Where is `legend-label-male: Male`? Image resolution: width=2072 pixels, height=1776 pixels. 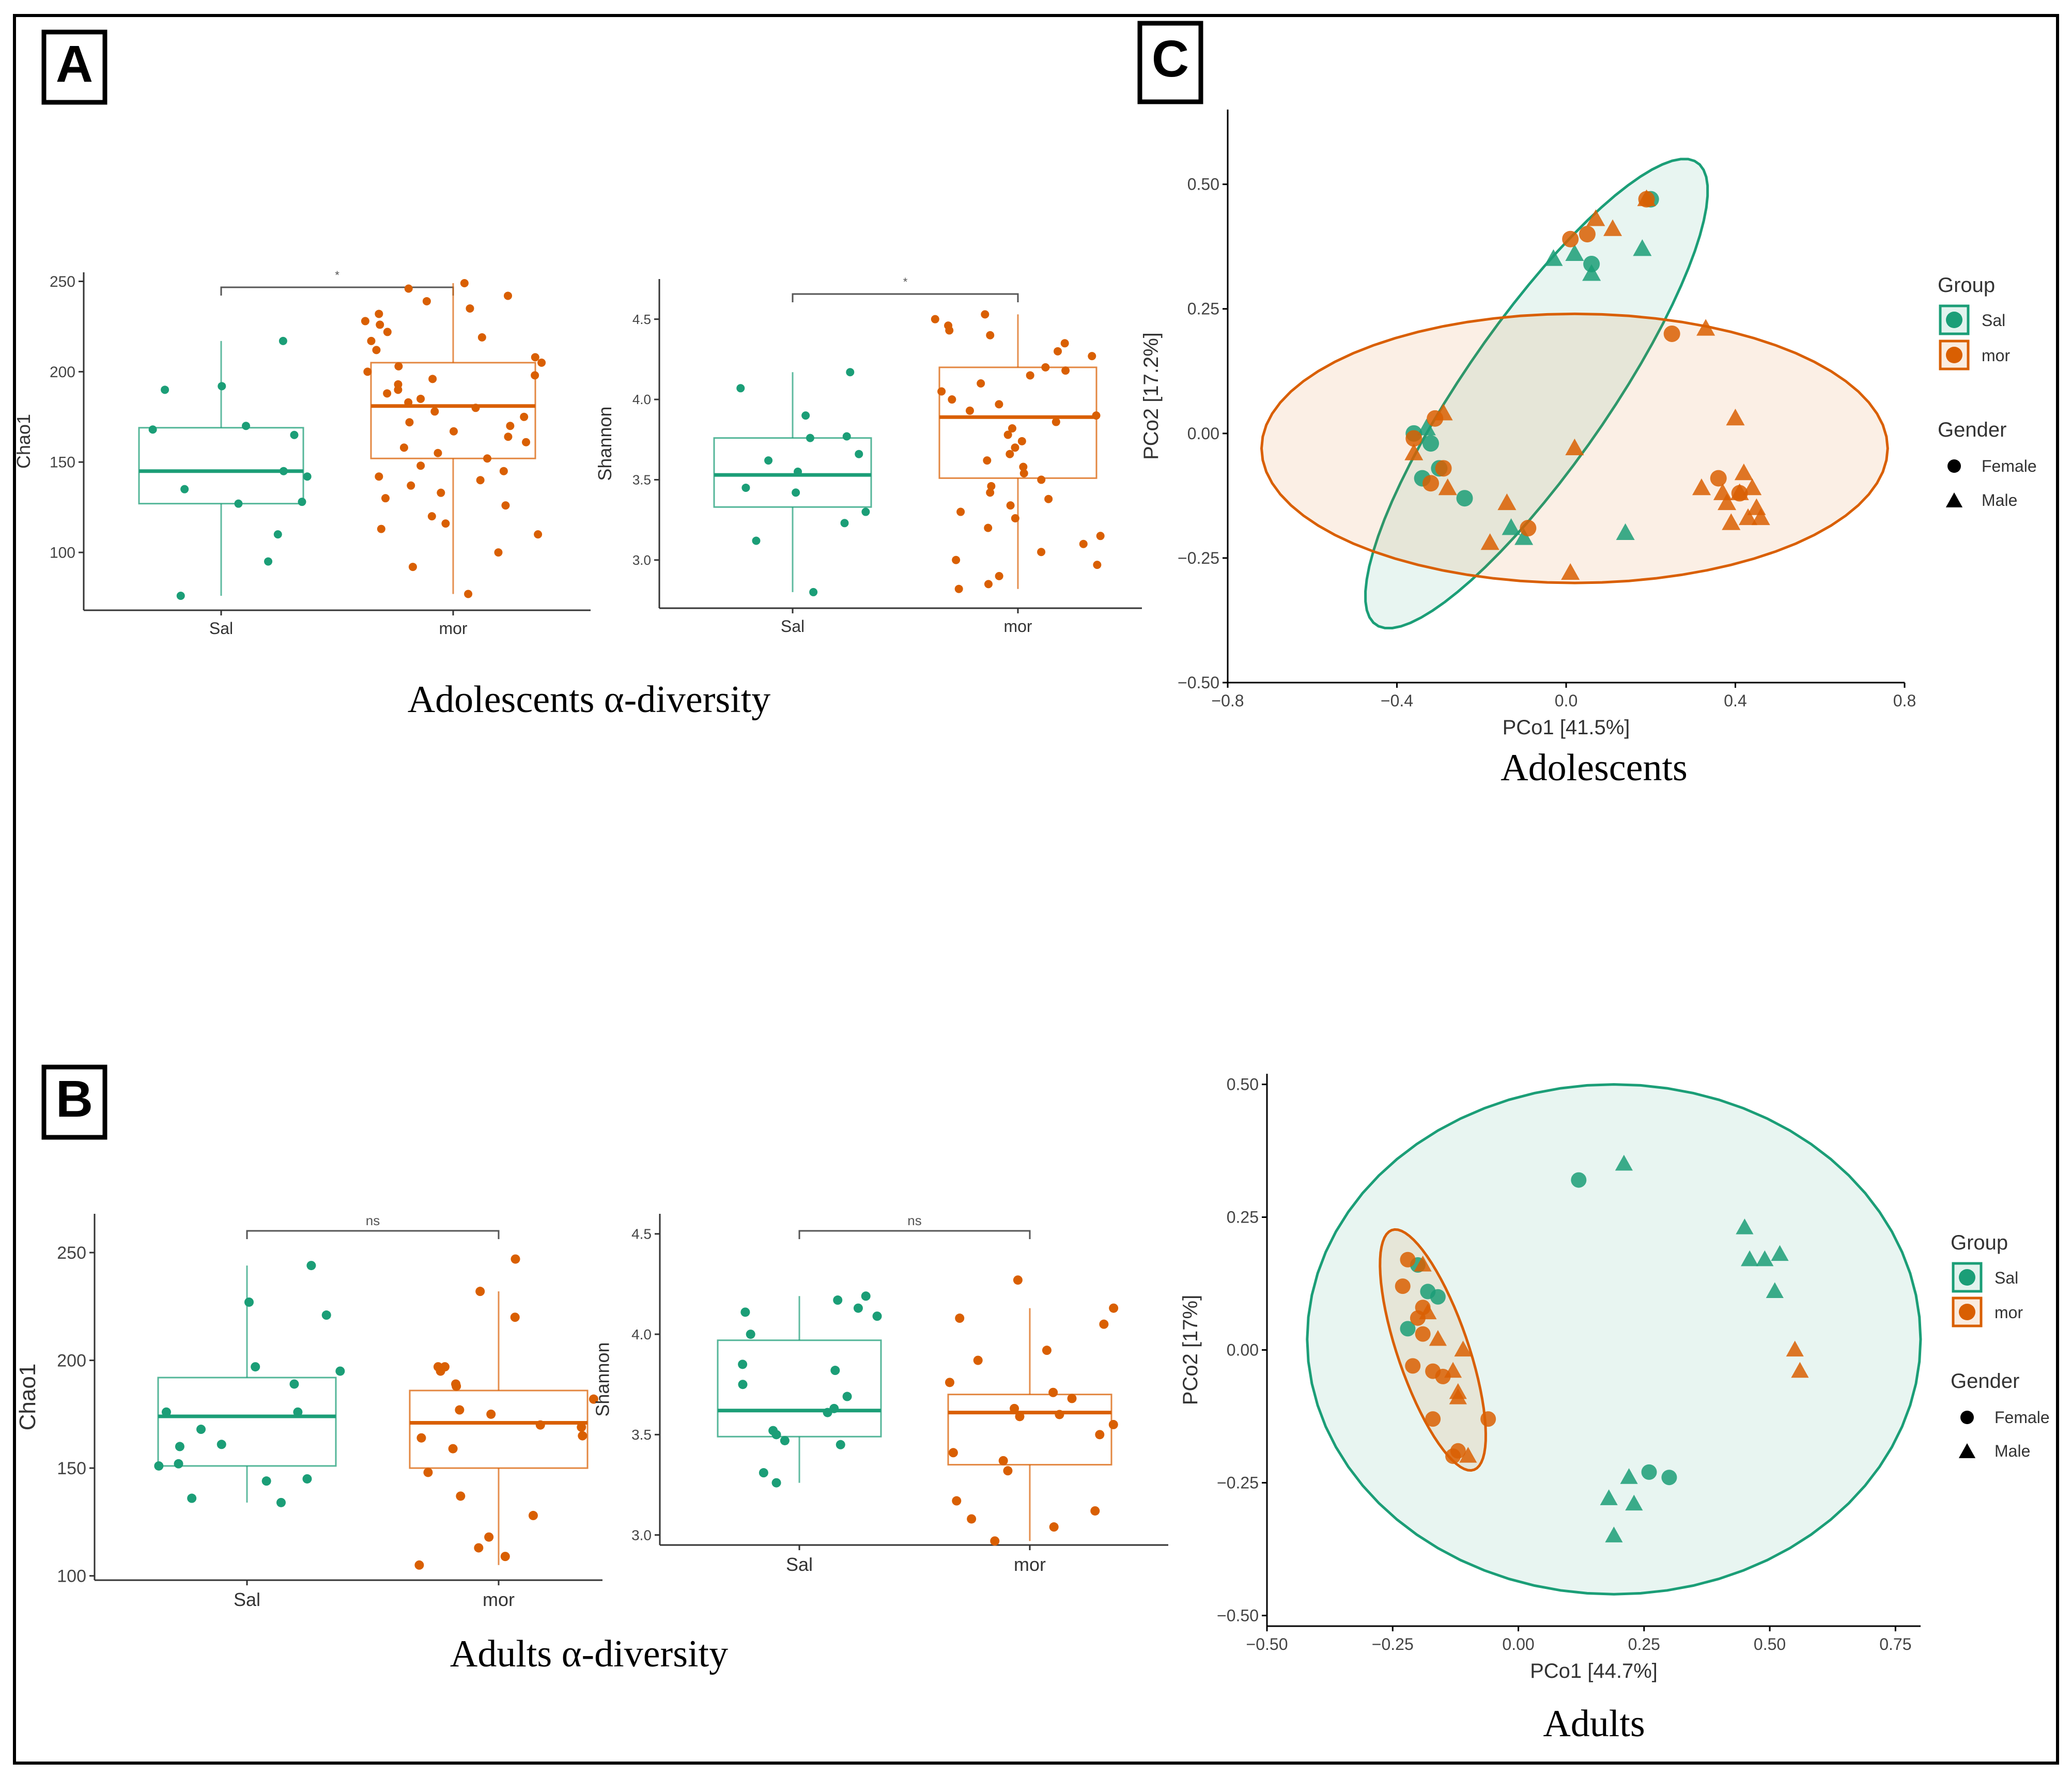
legend-label-male: Male is located at coordinates (1999, 500).